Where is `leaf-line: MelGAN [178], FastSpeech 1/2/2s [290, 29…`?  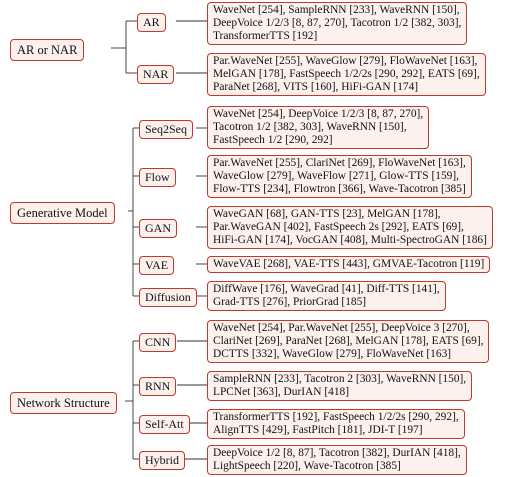 leaf-line: MelGAN [178], FastSpeech 1/2/2s [290, 29… is located at coordinates (346, 74).